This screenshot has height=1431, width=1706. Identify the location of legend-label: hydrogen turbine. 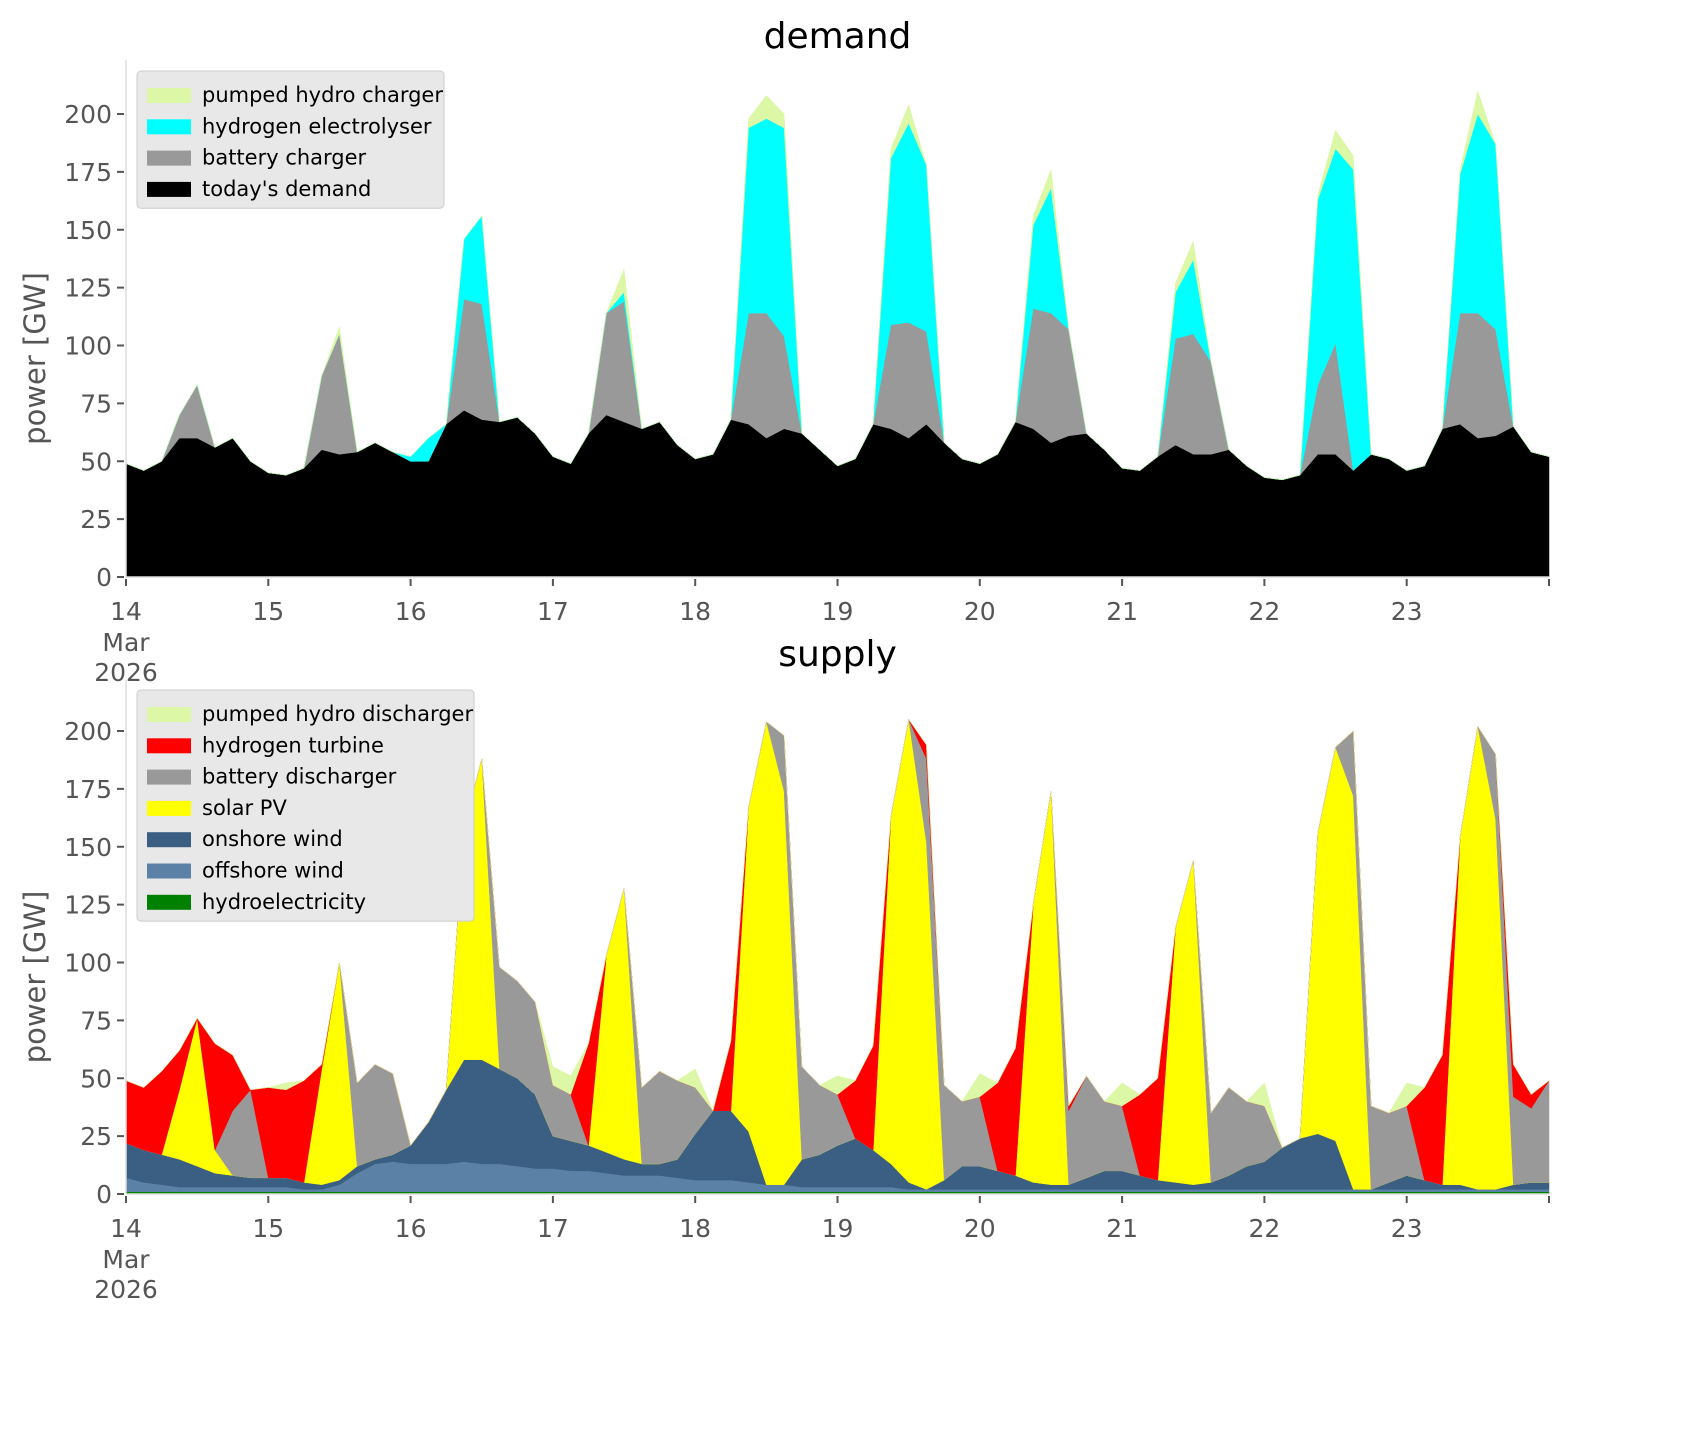
(293, 745).